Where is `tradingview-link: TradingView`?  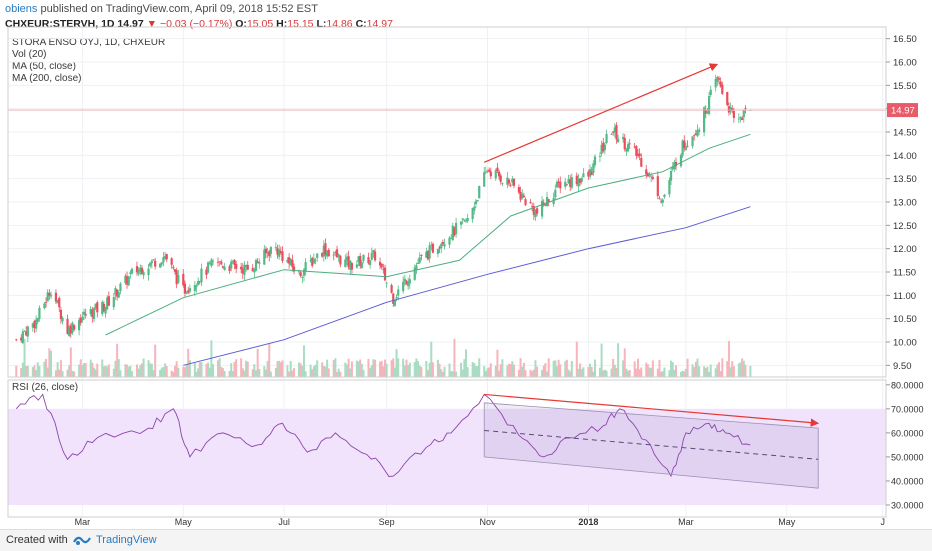 tradingview-link: TradingView is located at coordinates (126, 540).